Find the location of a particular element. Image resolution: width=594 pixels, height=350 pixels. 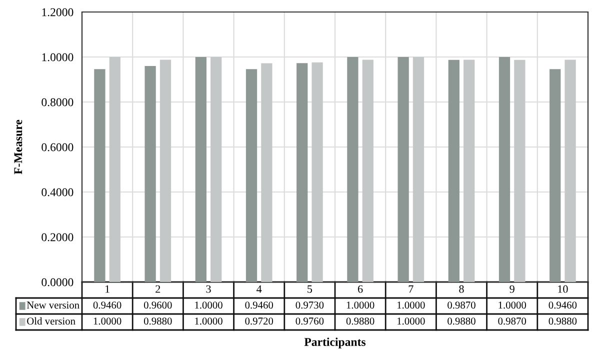

y-tick-label: 0.6000 is located at coordinates (58, 147).